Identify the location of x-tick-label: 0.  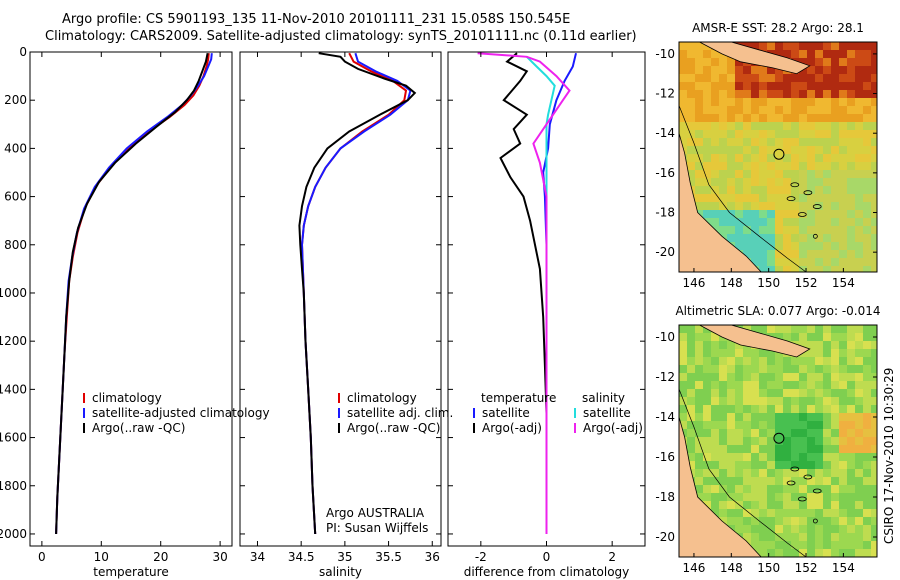
(547, 557).